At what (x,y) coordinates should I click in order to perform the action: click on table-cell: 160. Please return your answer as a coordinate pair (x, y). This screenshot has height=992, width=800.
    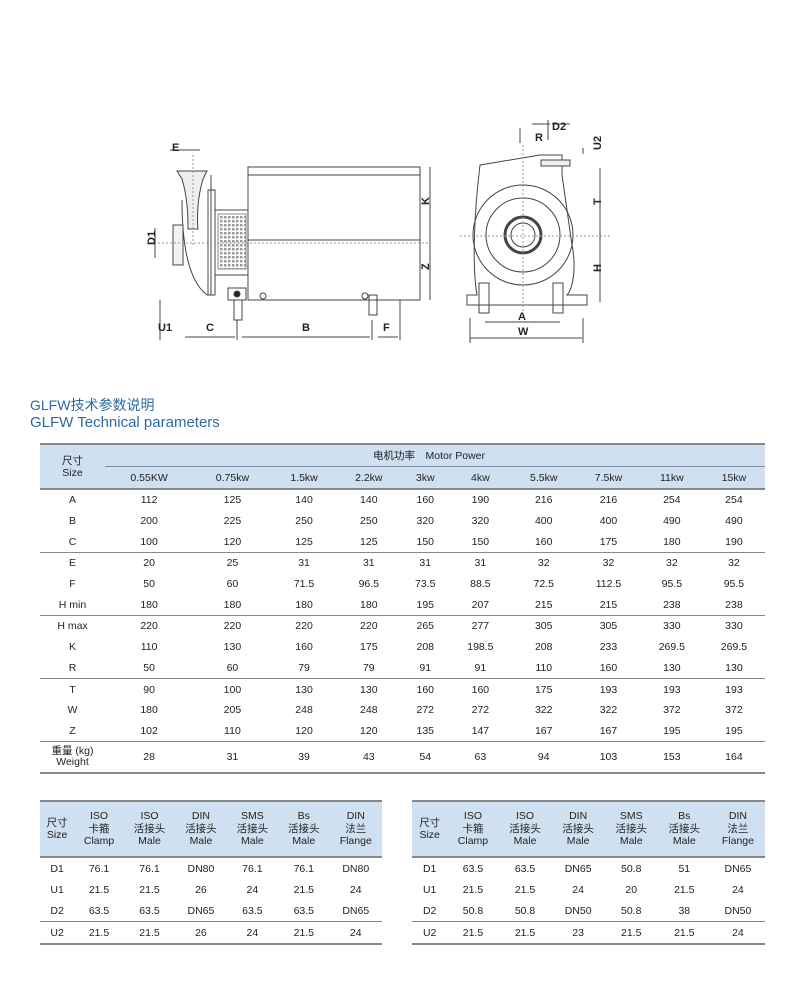
    Looking at the image, I should click on (425, 500).